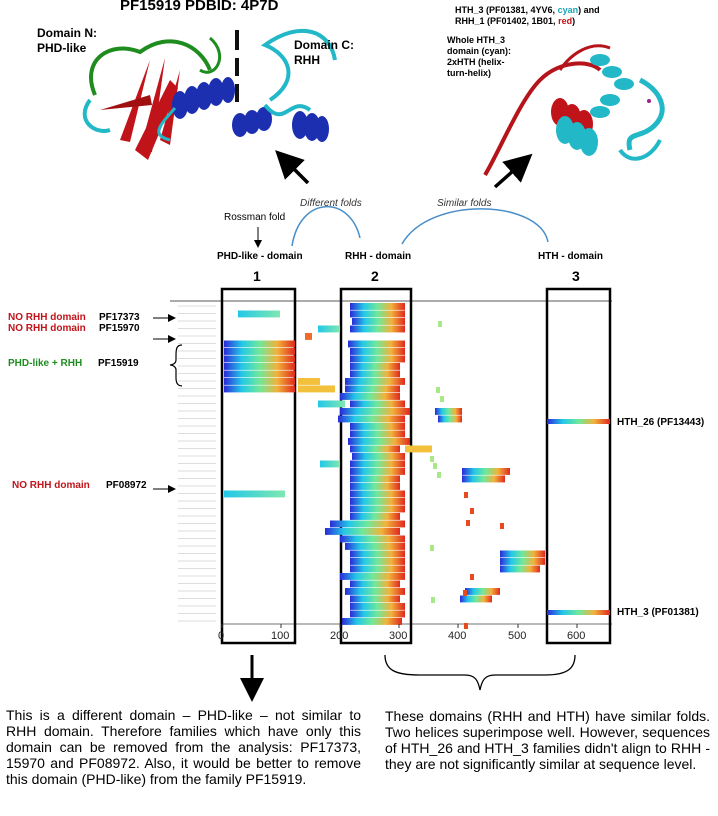 The width and height of the screenshot is (718, 816). What do you see at coordinates (339, 636) in the screenshot?
I see `tick-label: 200` at bounding box center [339, 636].